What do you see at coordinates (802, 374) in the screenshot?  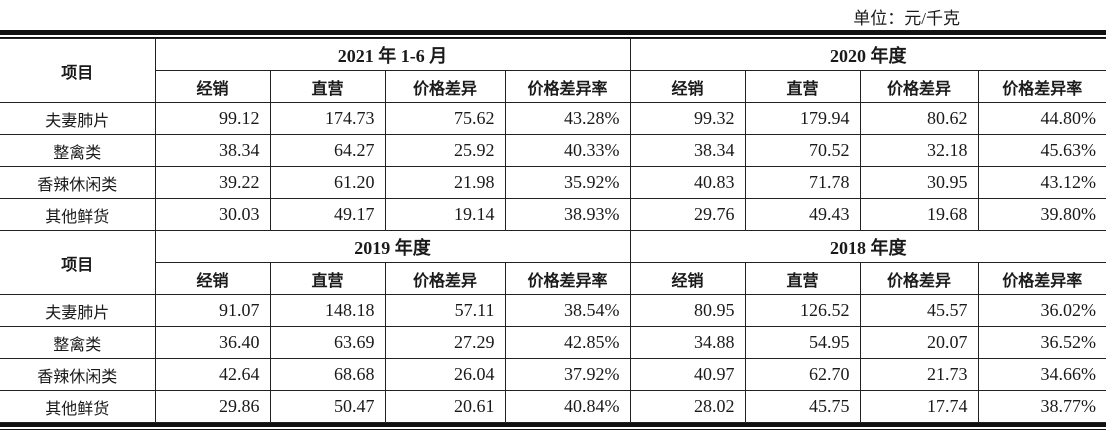 I see `value-cell: 62.70` at bounding box center [802, 374].